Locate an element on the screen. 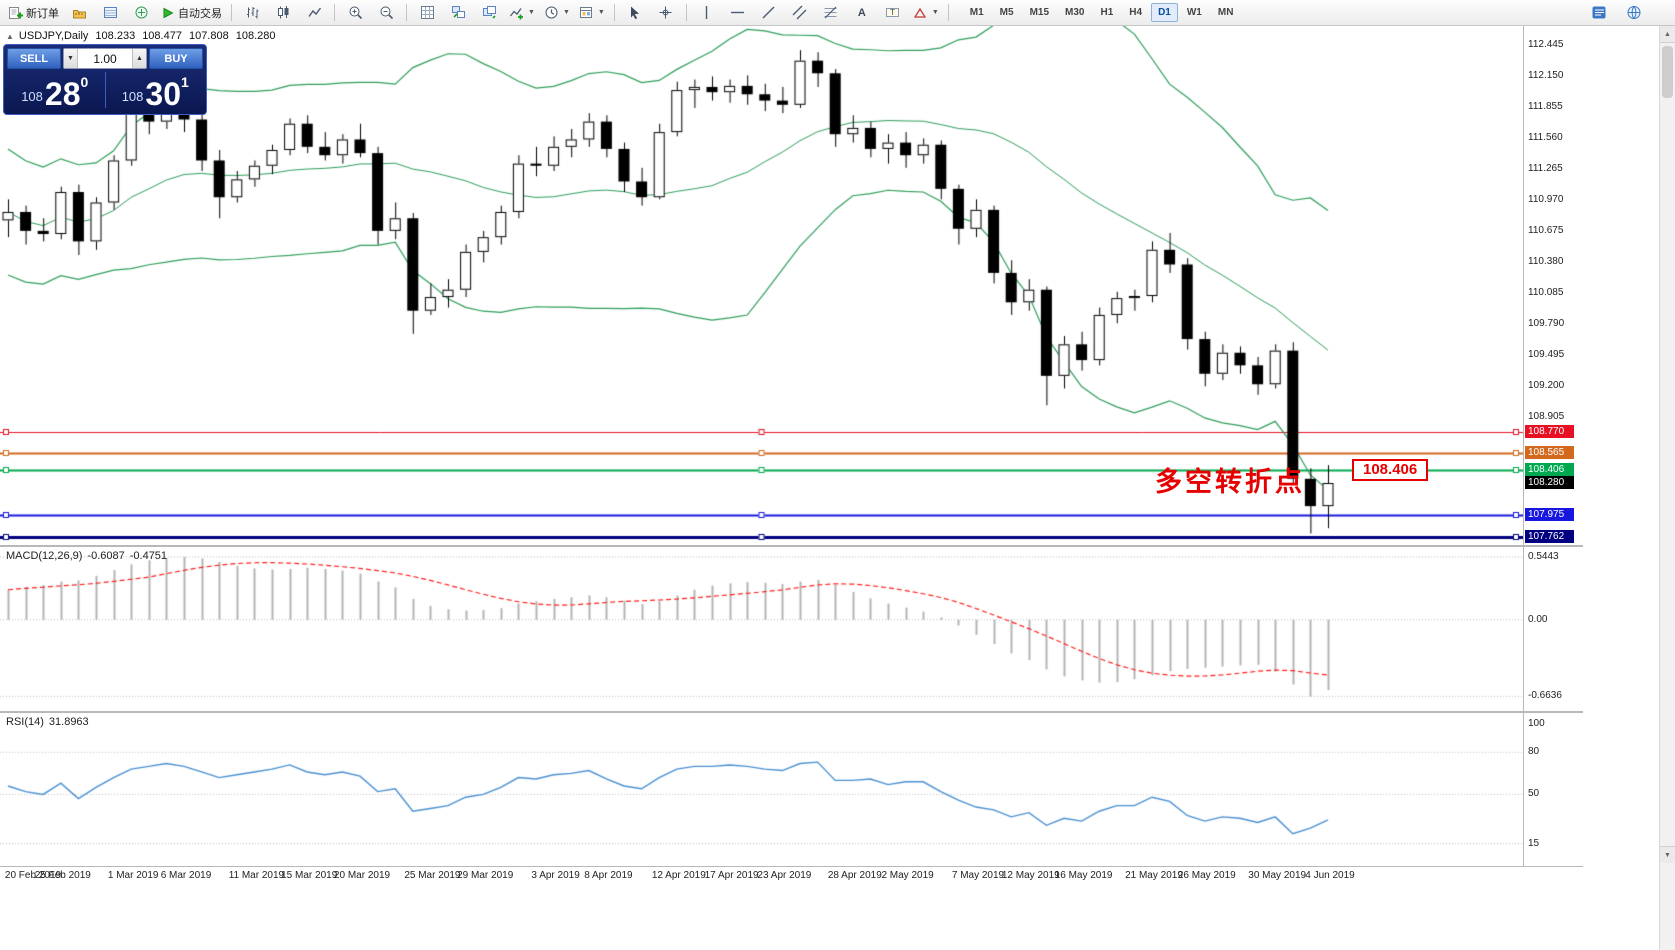 The image size is (1675, 950). channel-button is located at coordinates (800, 13).